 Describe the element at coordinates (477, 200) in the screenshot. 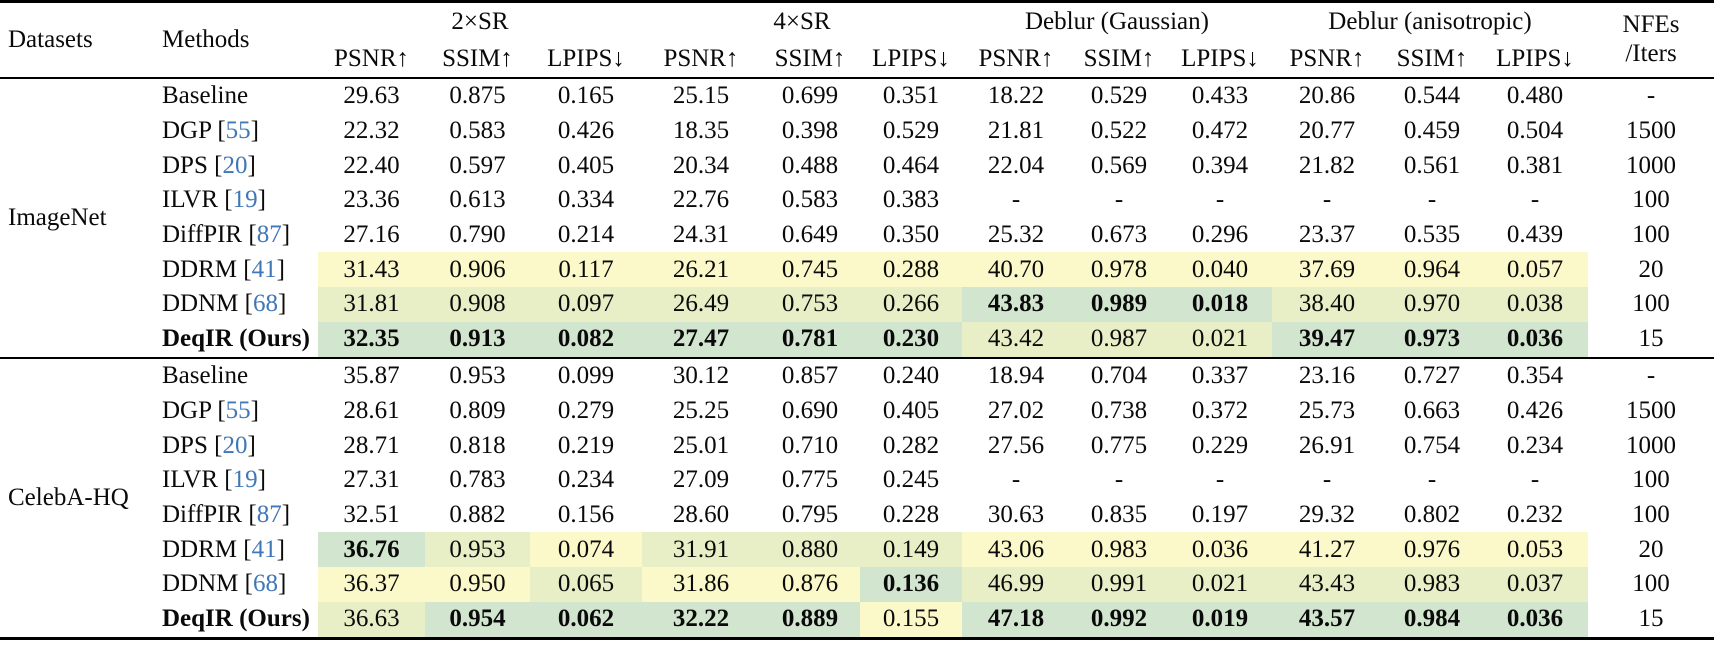

I see `metric-value: 0.613` at that location.